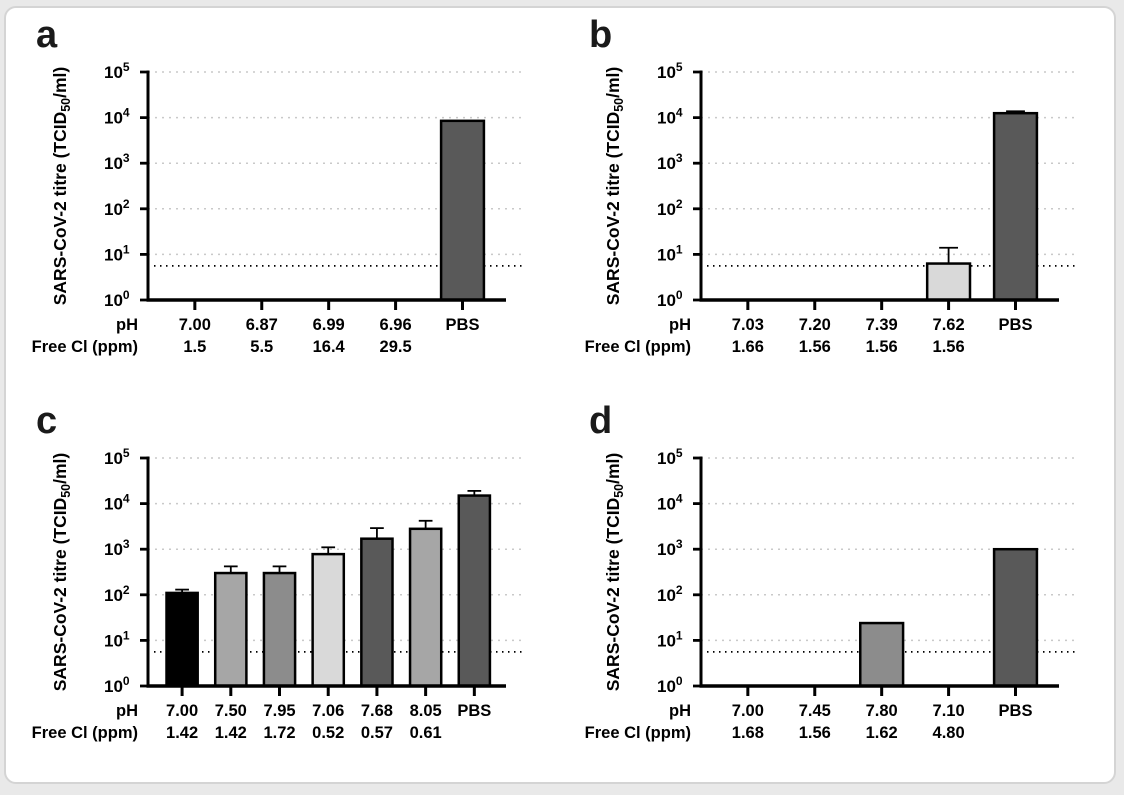 This screenshot has height=795, width=1124. I want to click on x-label-ph: 8.05, so click(426, 711).